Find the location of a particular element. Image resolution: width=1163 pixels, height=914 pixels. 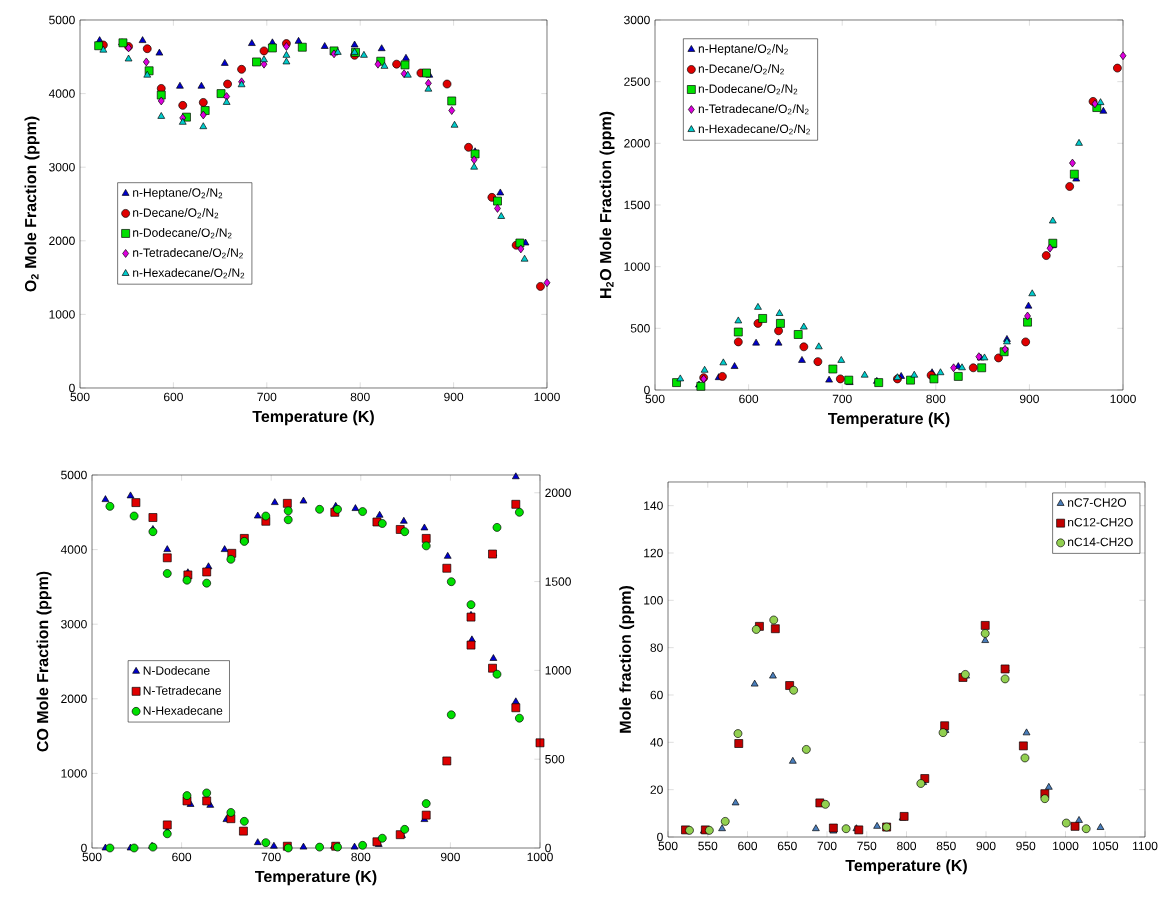

y-tick-label: 40 is located at coordinates (656, 742).